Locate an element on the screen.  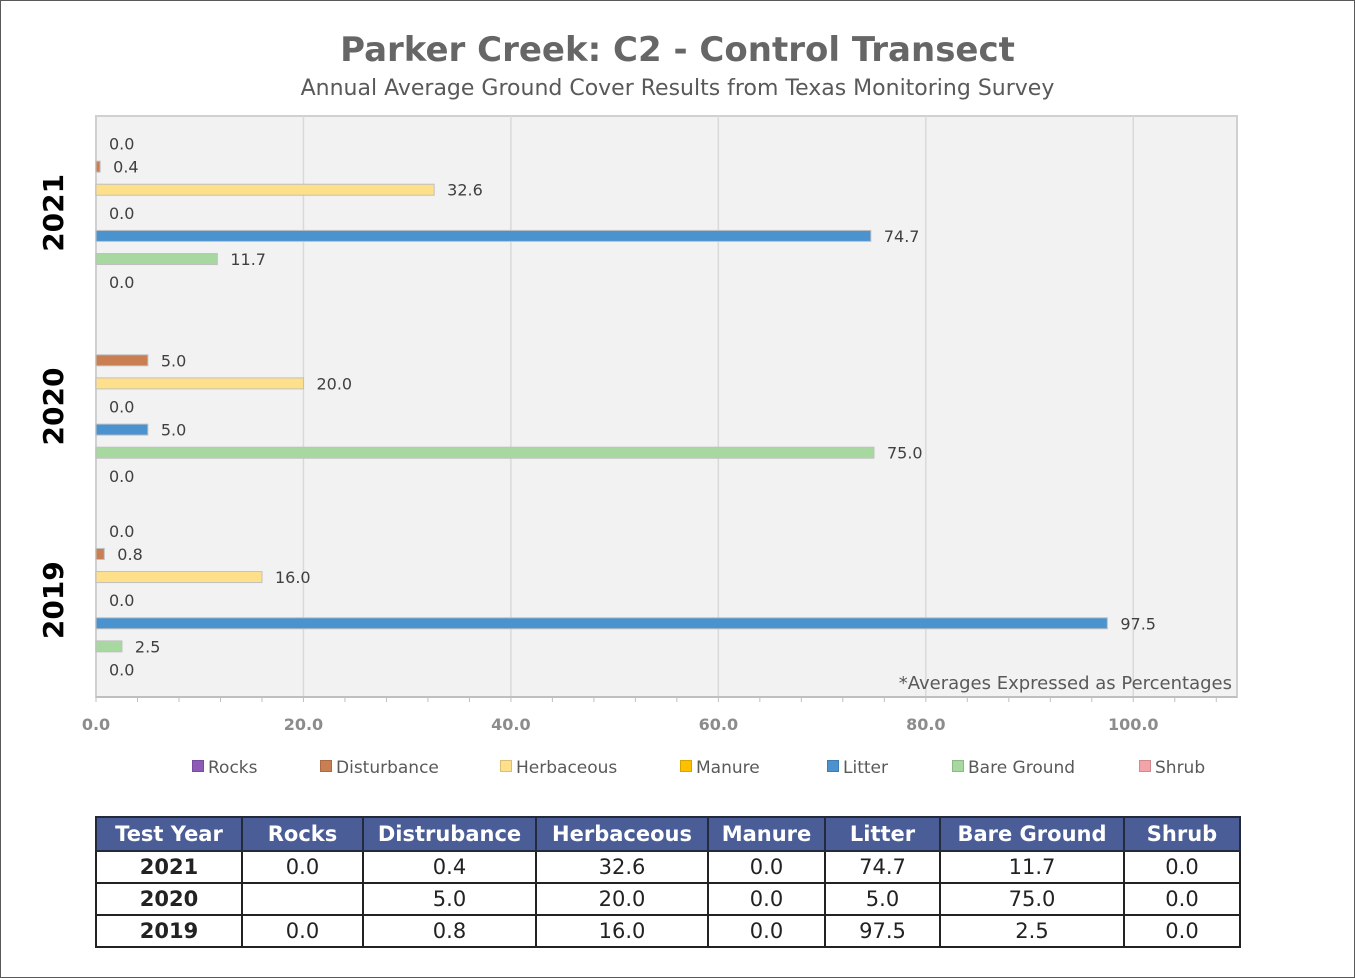
legend-item-litter: Litter is located at coordinates (857, 768).